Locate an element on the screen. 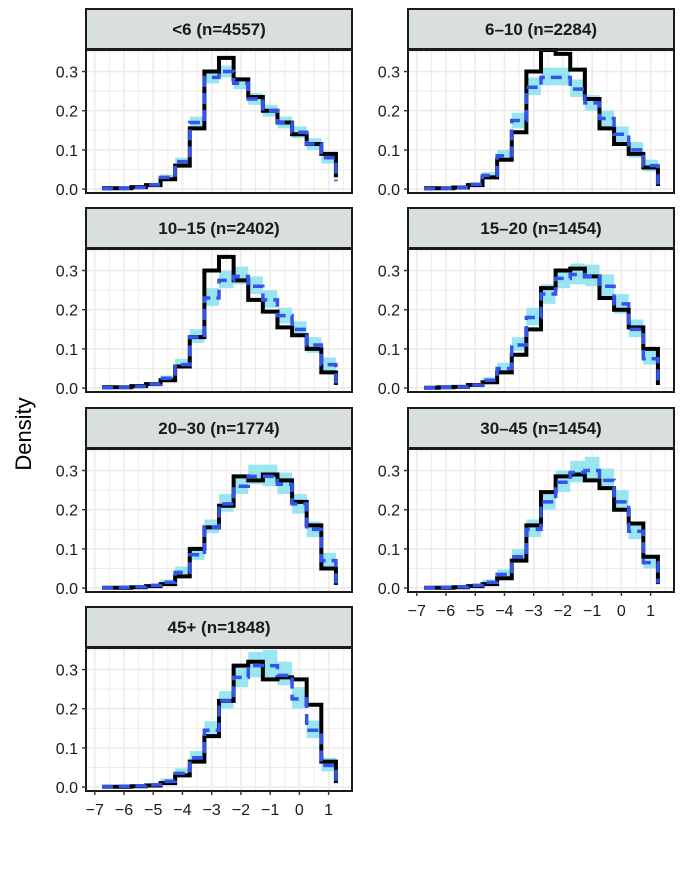 The image size is (680, 869). facet-strip-label: <6 (n=4557) is located at coordinates (219, 29).